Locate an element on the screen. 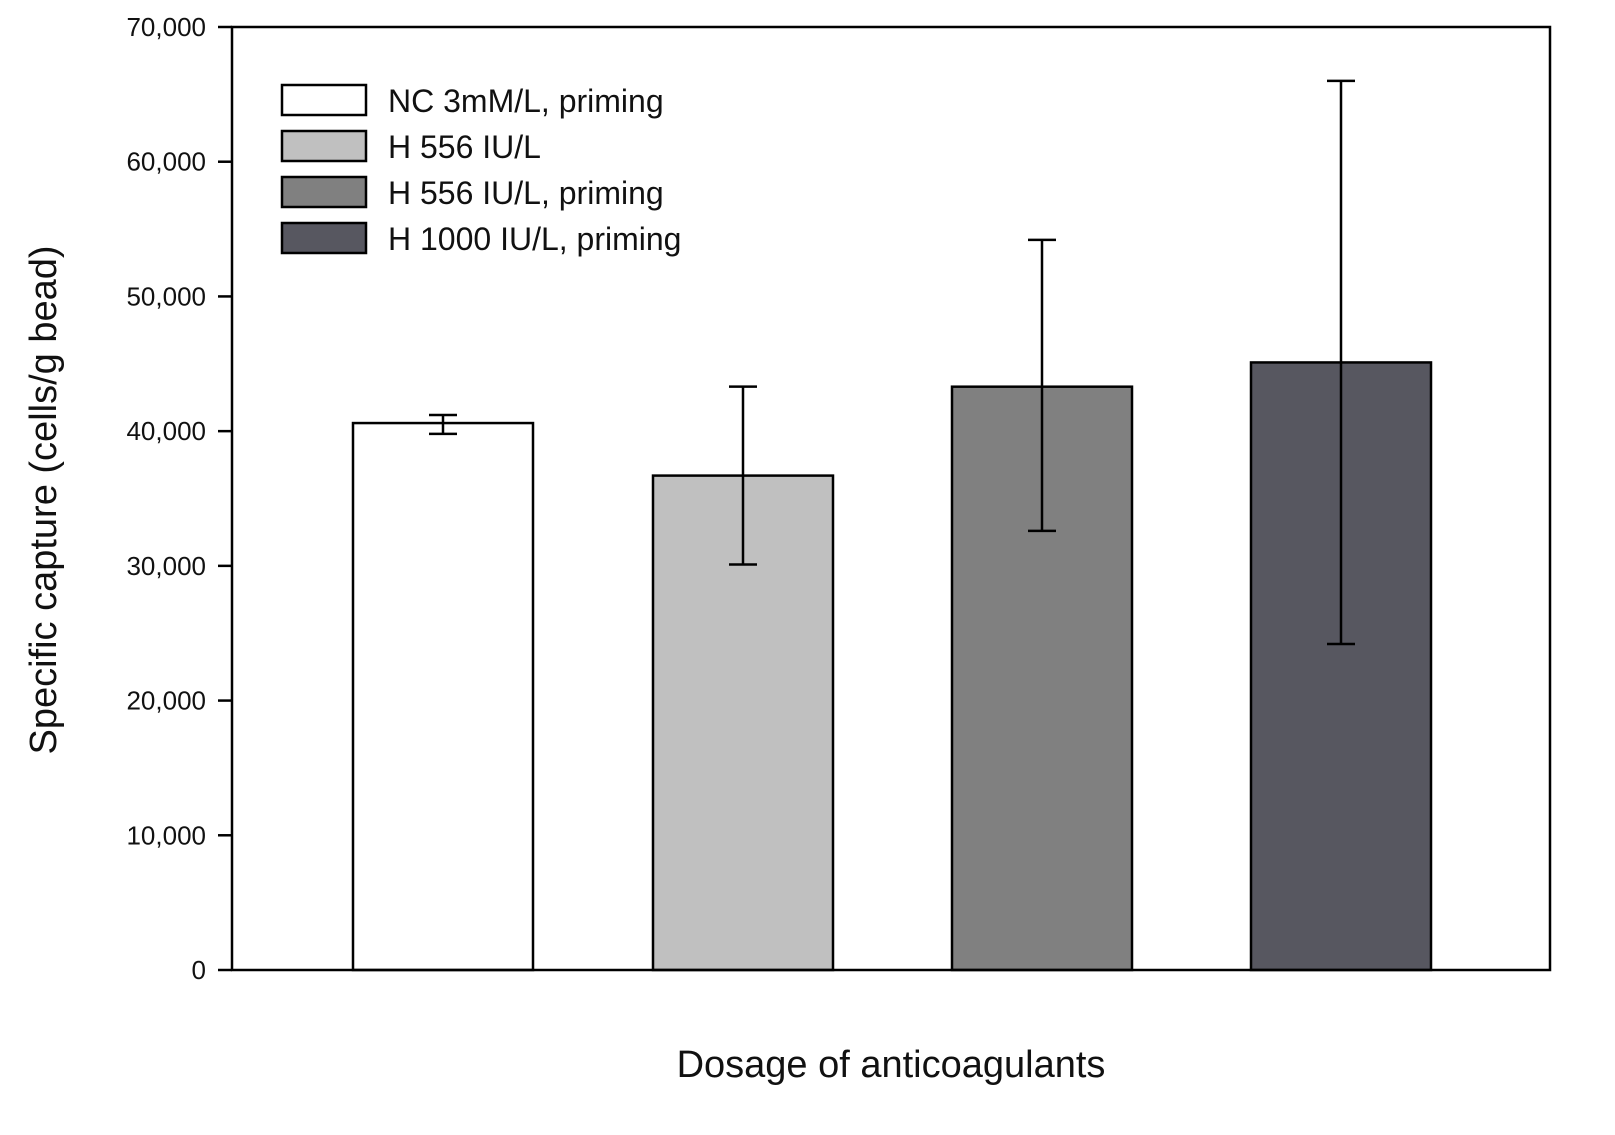  y-tick-label: 10,000 is located at coordinates (166, 835).